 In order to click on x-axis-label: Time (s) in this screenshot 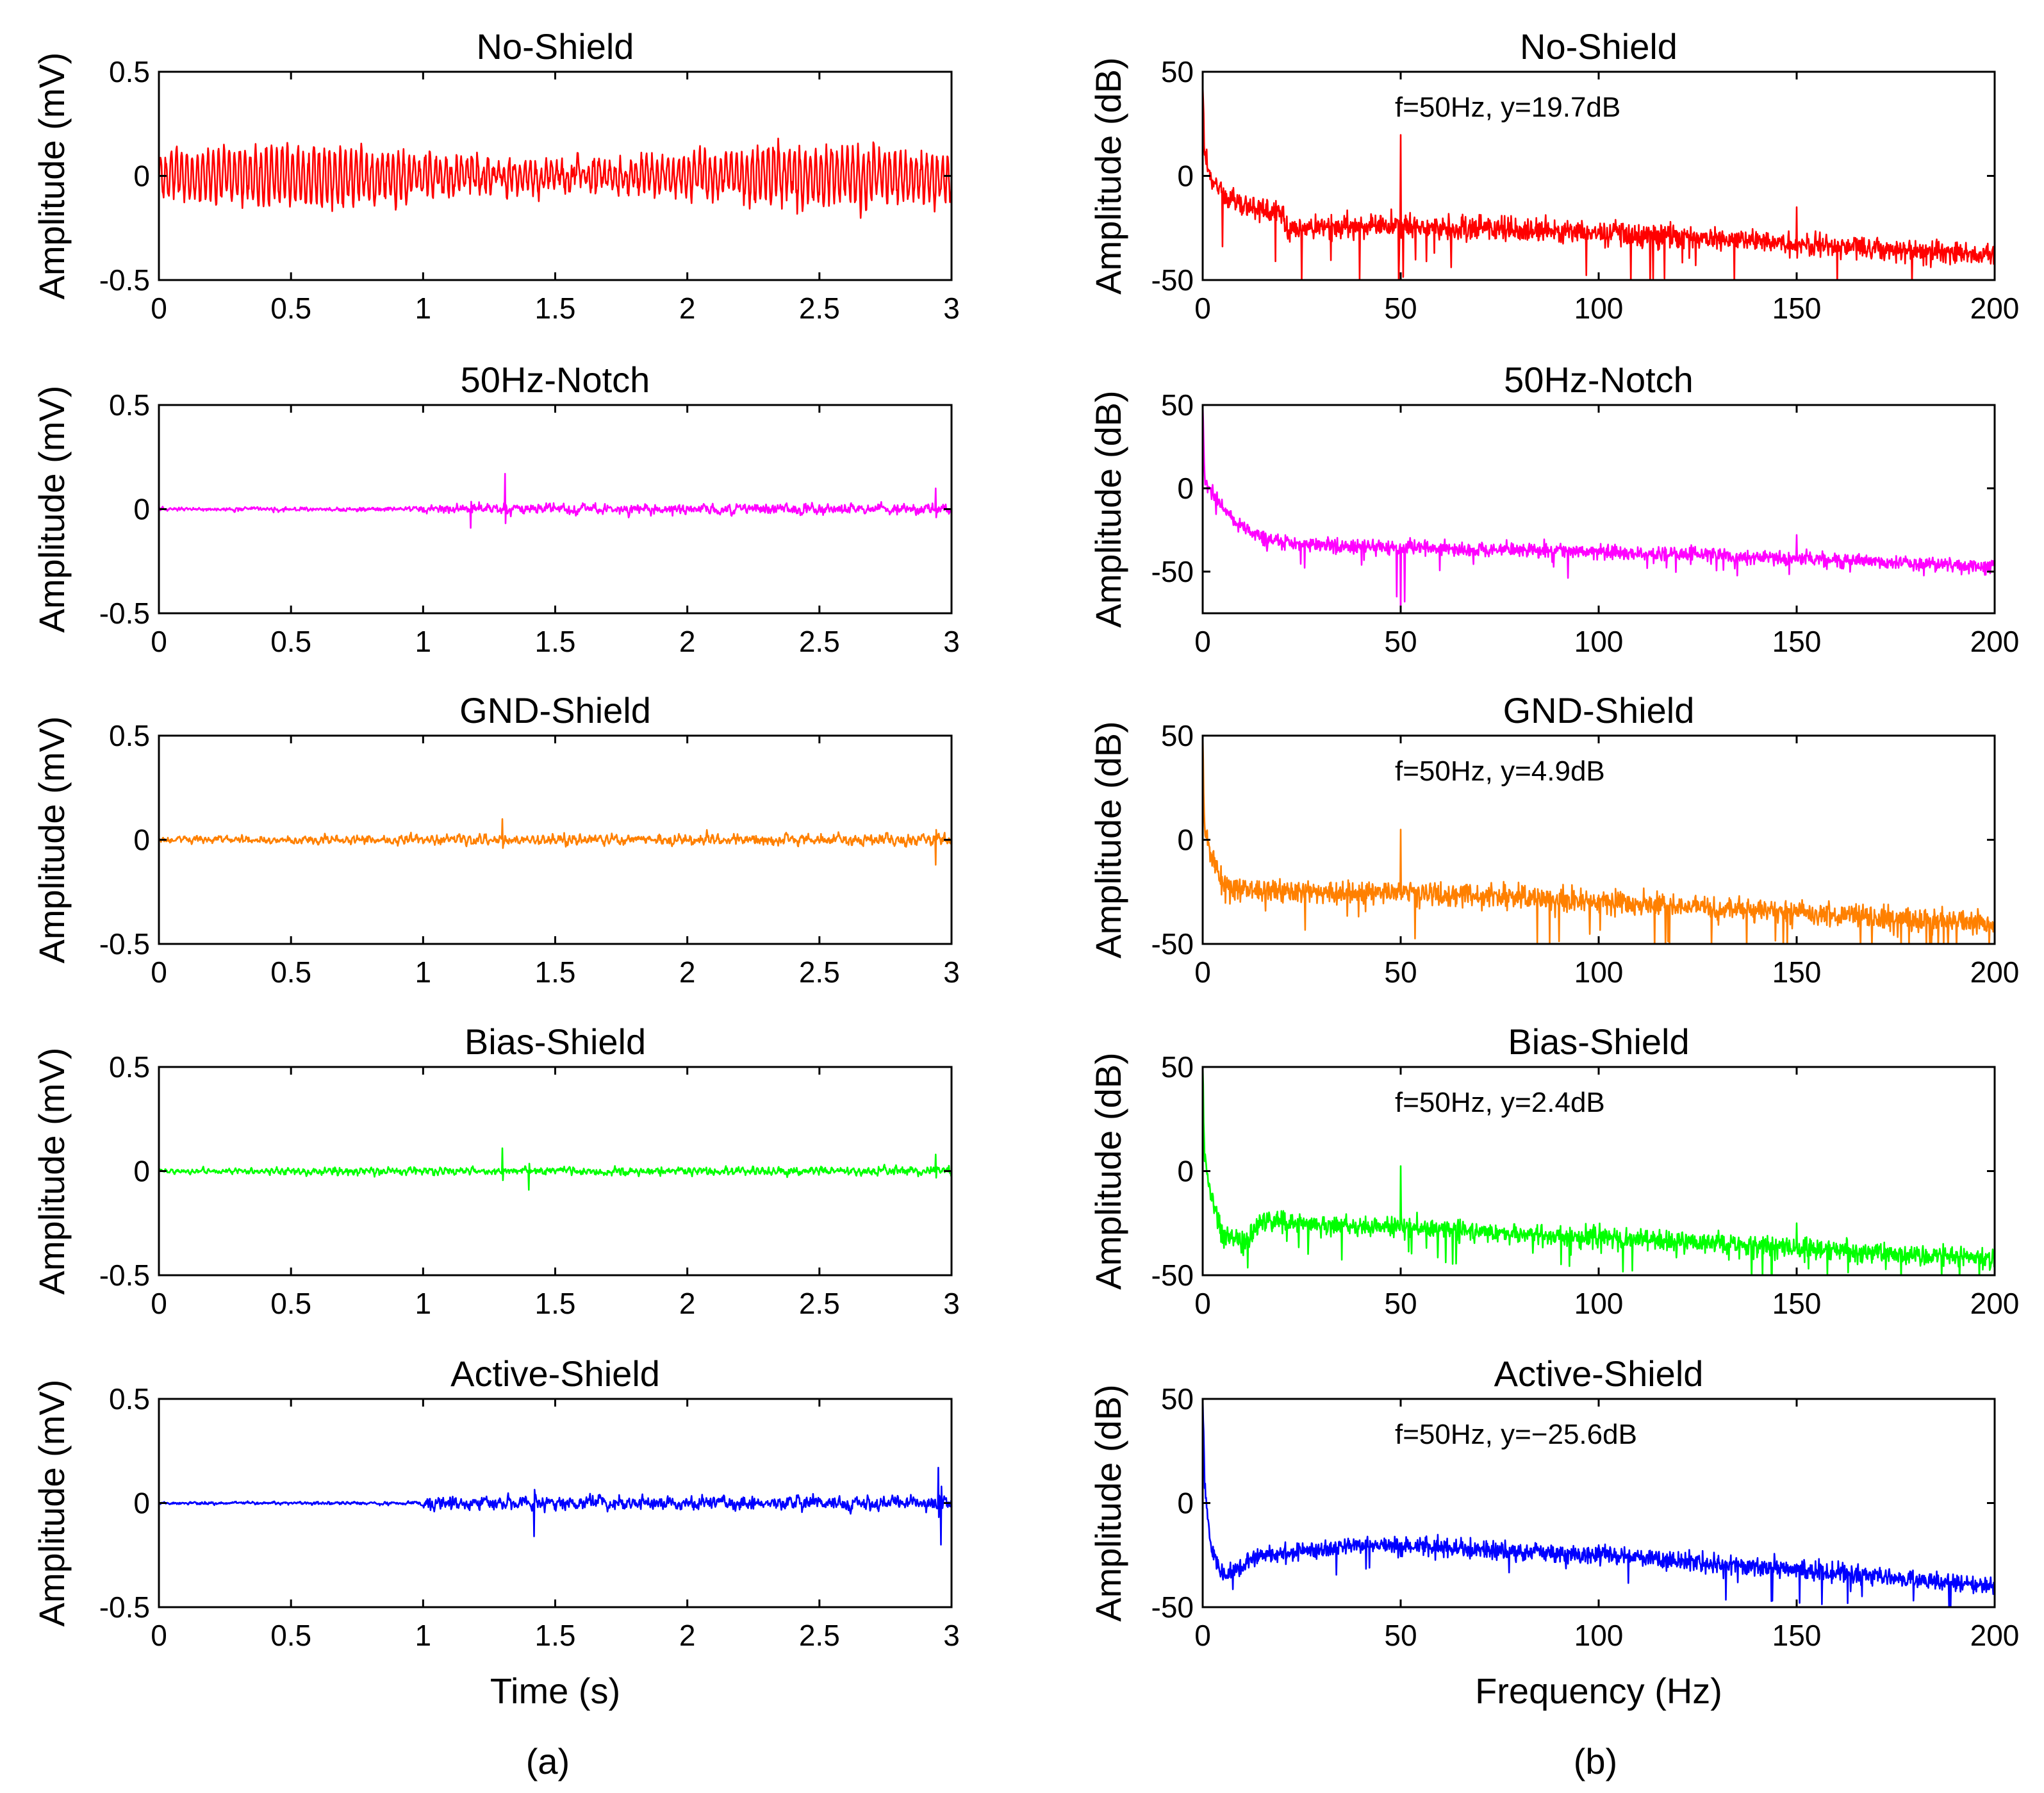, I will do `click(555, 1691)`.